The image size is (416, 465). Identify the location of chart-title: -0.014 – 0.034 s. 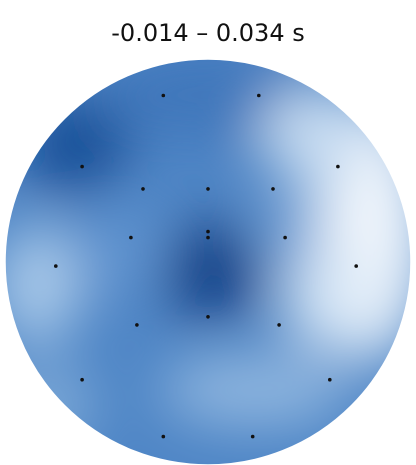
(208, 33).